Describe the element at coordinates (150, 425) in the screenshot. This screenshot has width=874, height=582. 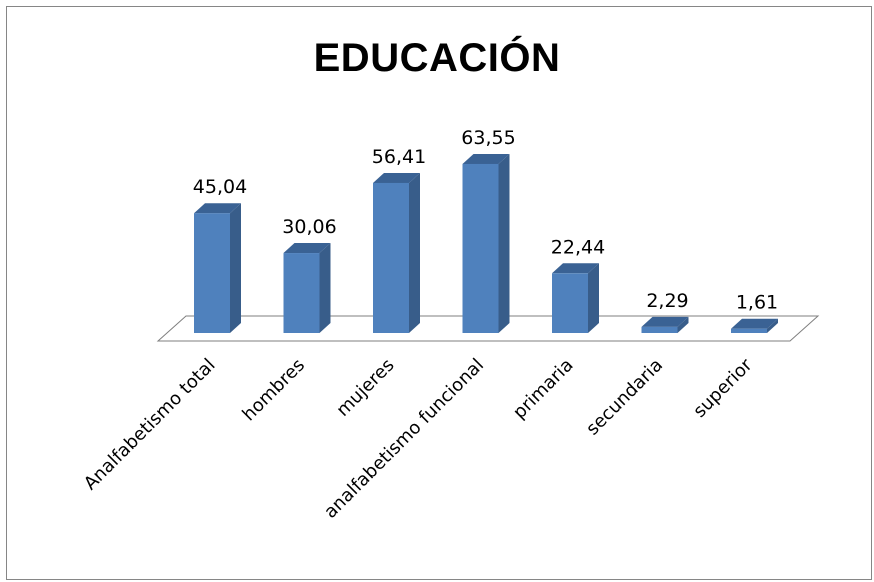
I see `category-label-0: Analfabetismo total` at that location.